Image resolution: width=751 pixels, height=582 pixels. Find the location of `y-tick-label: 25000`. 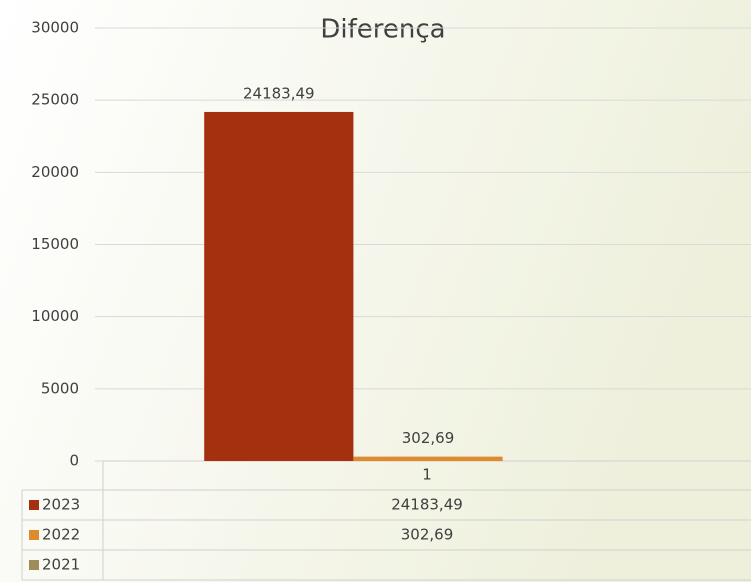

y-tick-label: 25000 is located at coordinates (55, 100).